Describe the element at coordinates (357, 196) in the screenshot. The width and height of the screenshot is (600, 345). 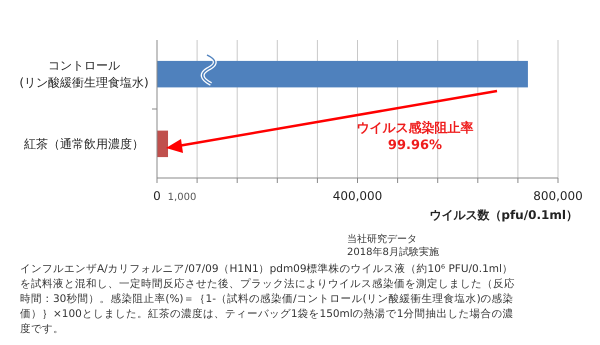
I see `x-tick-label: 400,000` at that location.